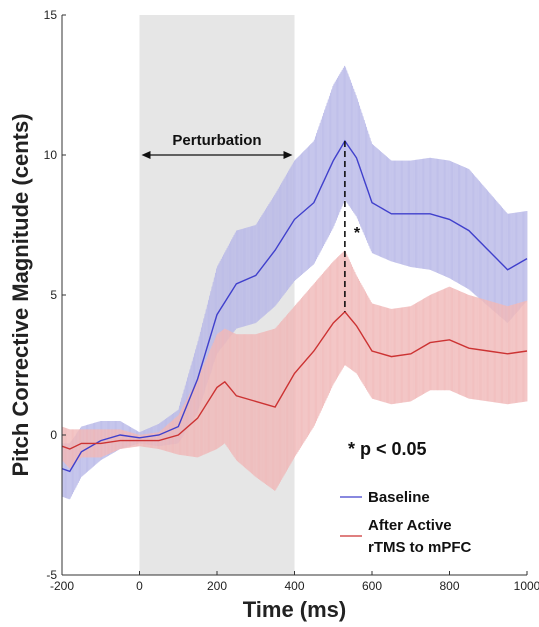 This screenshot has height=627, width=539. Describe the element at coordinates (146, 155) in the screenshot. I see `arrow-head-left` at that location.